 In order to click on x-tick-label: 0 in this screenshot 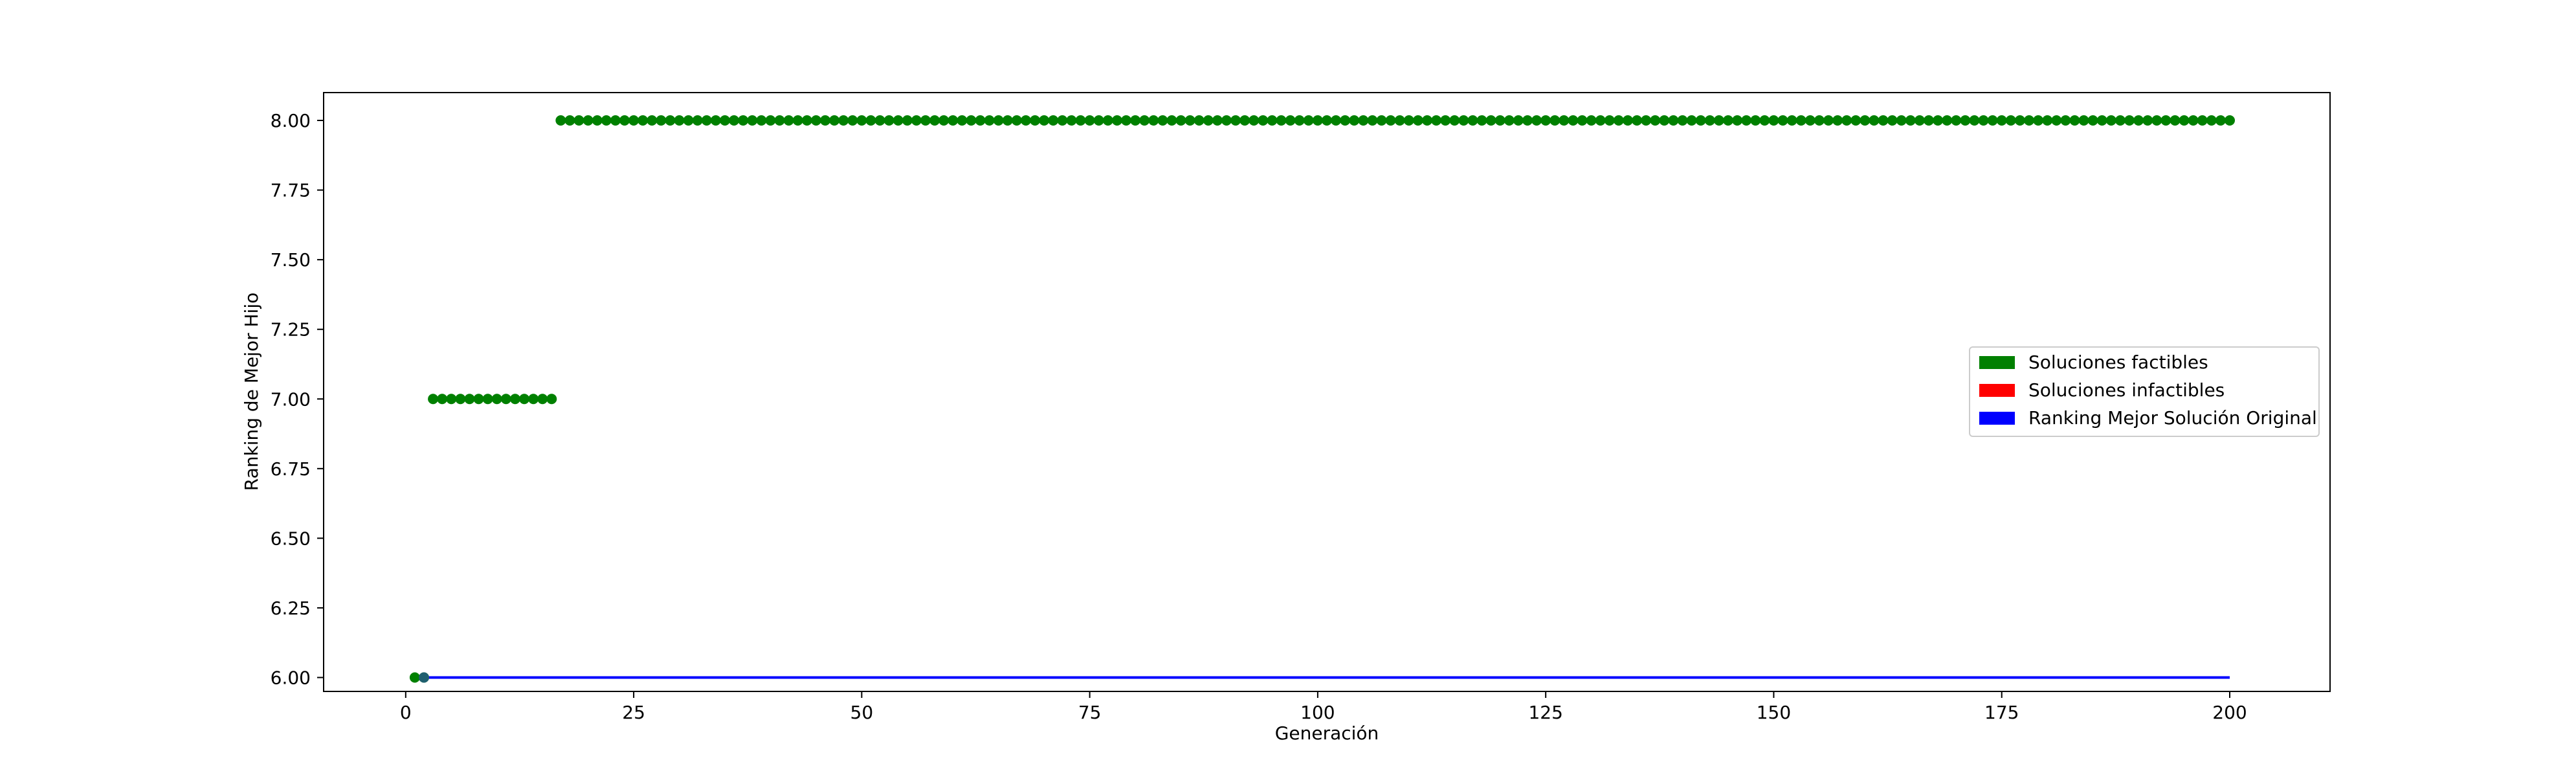, I will do `click(406, 712)`.